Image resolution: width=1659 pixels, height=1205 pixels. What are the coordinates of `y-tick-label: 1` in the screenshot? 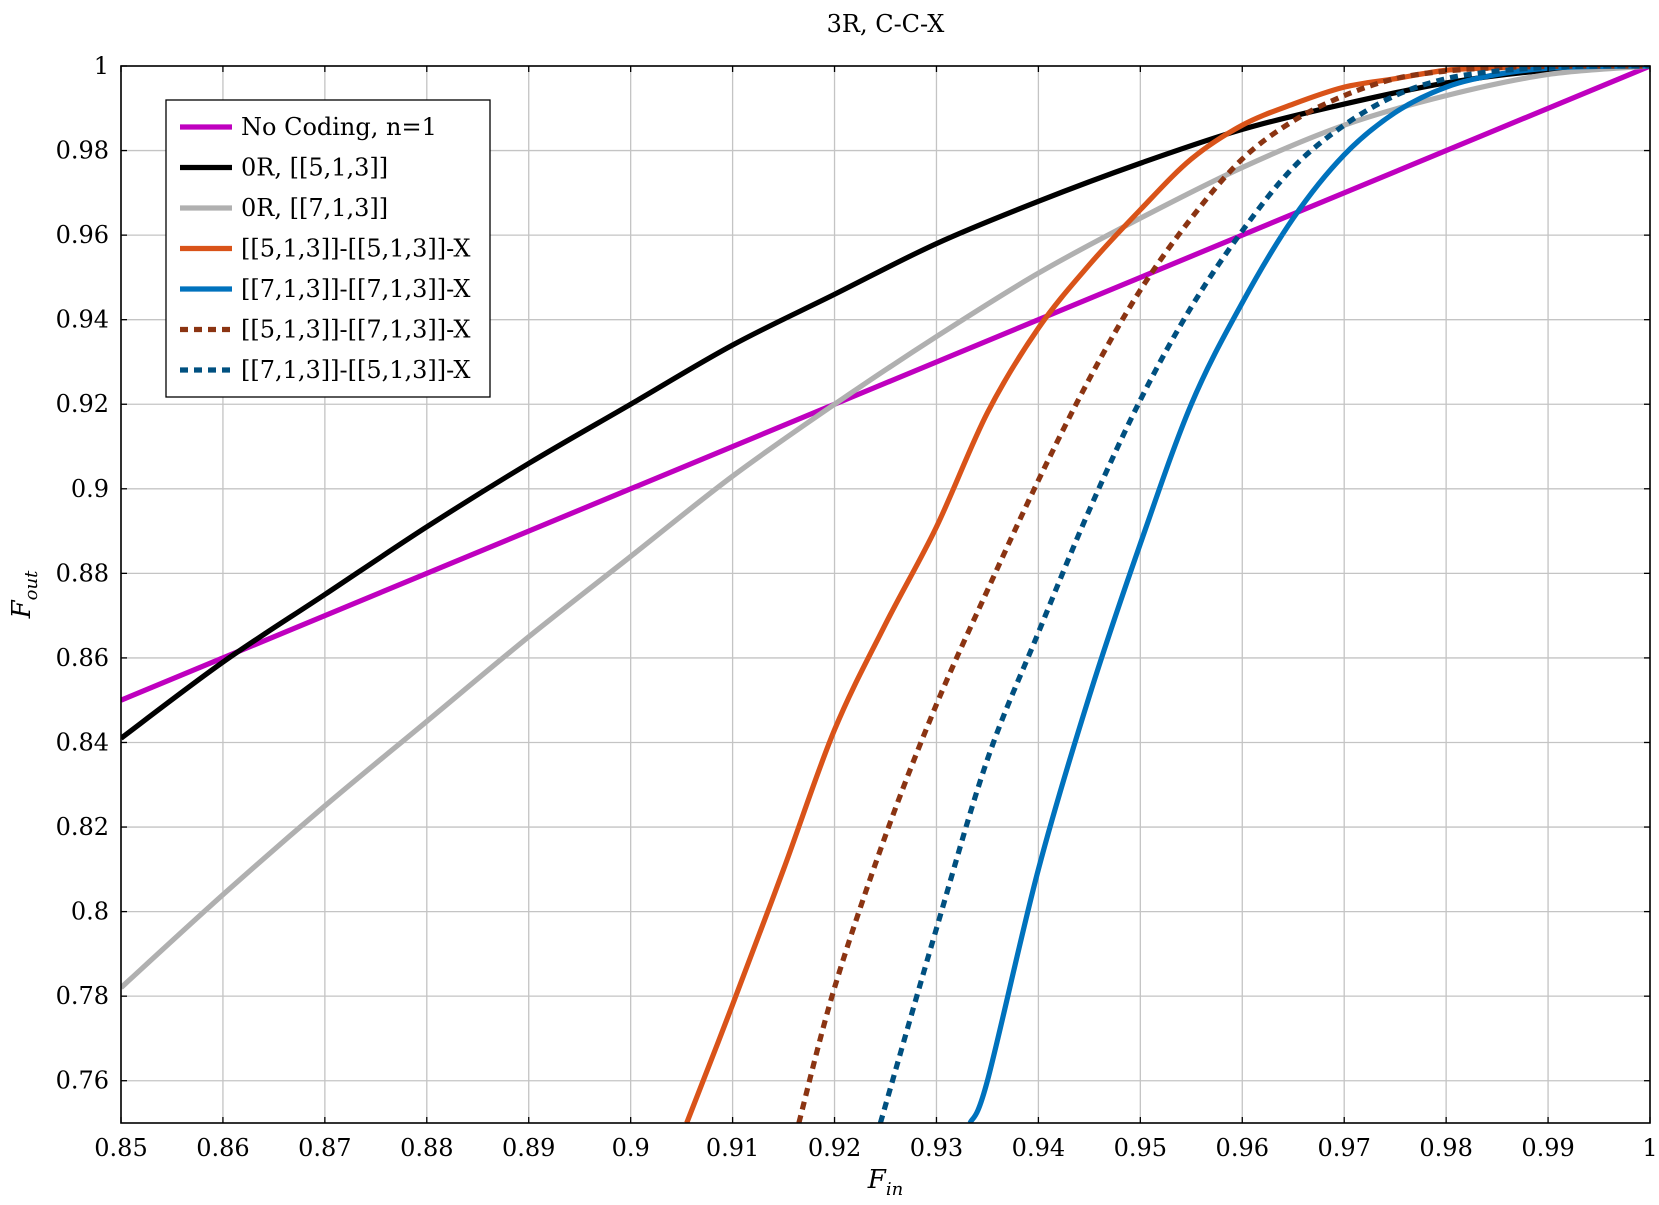 It's located at (101, 66).